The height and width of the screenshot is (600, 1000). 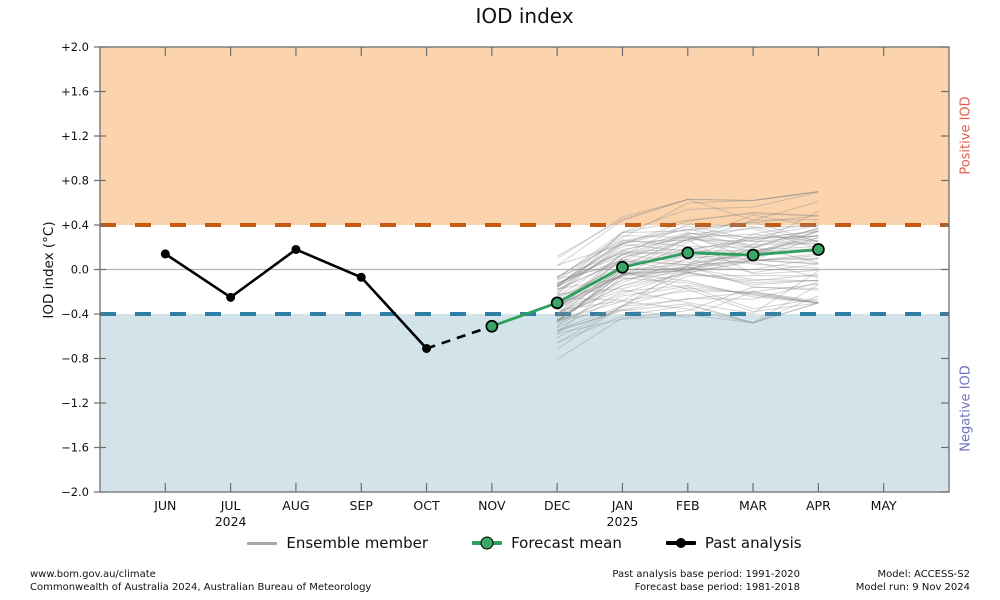 What do you see at coordinates (622, 505) in the screenshot?
I see `x-tick-label: JAN` at bounding box center [622, 505].